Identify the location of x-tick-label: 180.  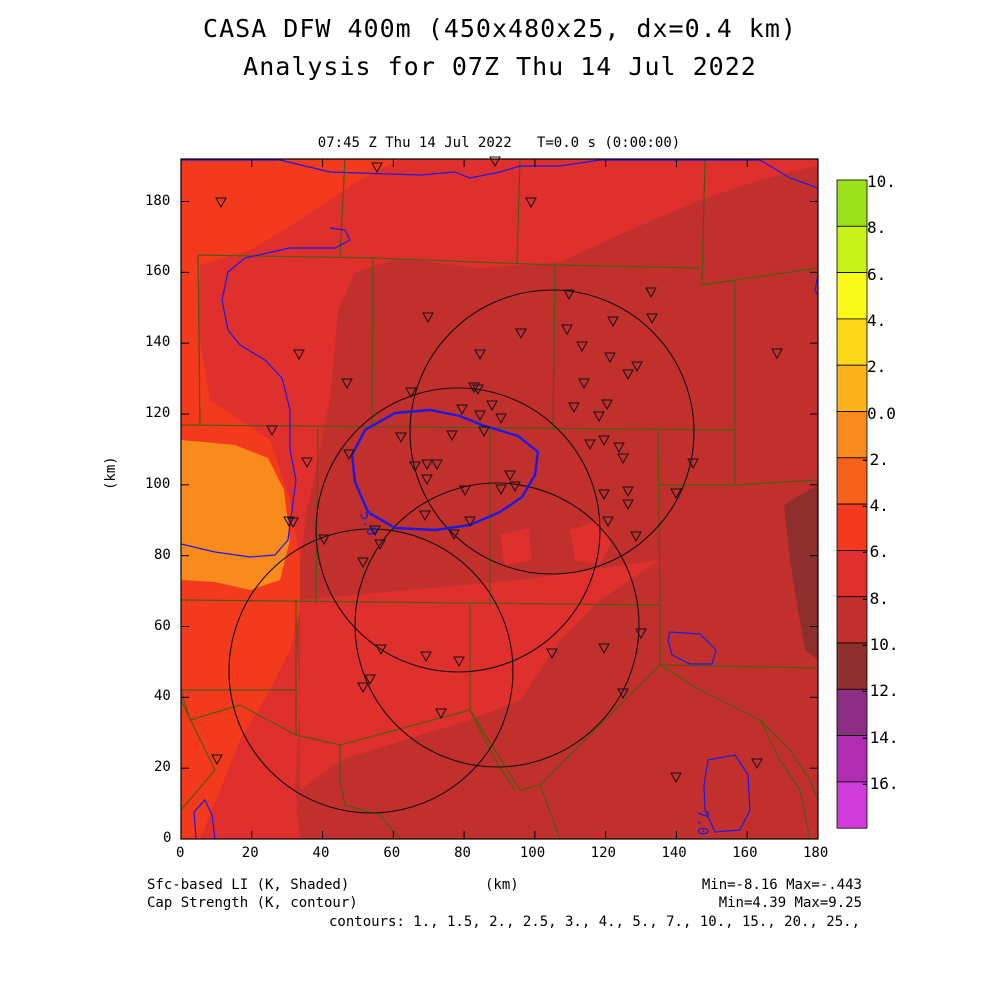
(816, 853).